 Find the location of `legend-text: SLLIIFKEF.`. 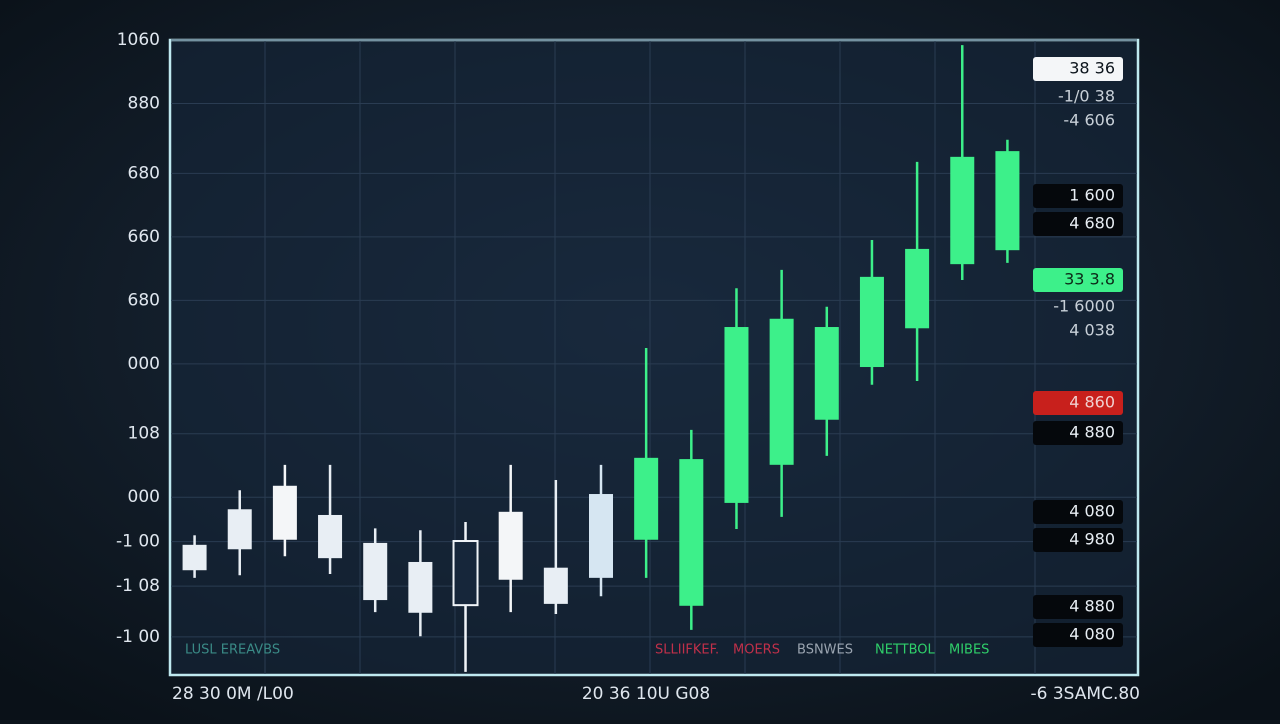

legend-text: SLLIIFKEF. is located at coordinates (687, 650).